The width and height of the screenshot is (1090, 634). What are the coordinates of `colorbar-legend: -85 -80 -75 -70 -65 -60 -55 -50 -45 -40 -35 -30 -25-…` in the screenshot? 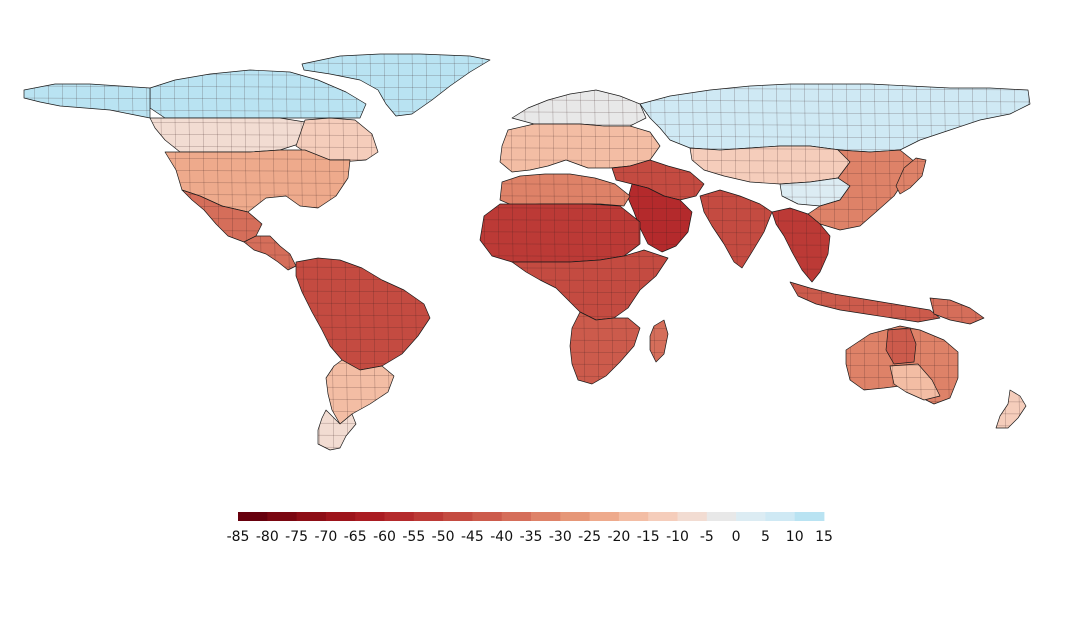 It's located at (530, 528).